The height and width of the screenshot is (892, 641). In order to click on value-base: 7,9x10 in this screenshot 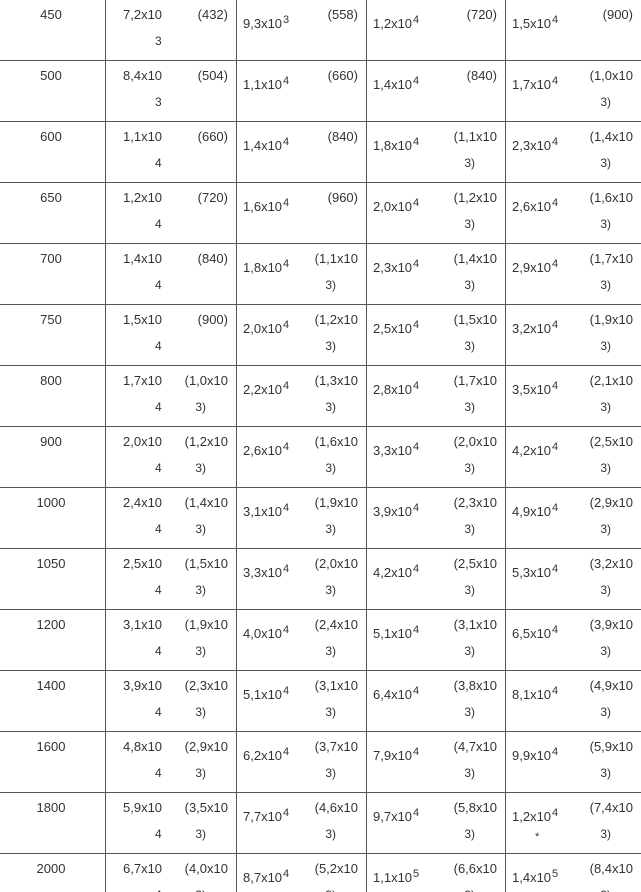, I will do `click(393, 755)`.